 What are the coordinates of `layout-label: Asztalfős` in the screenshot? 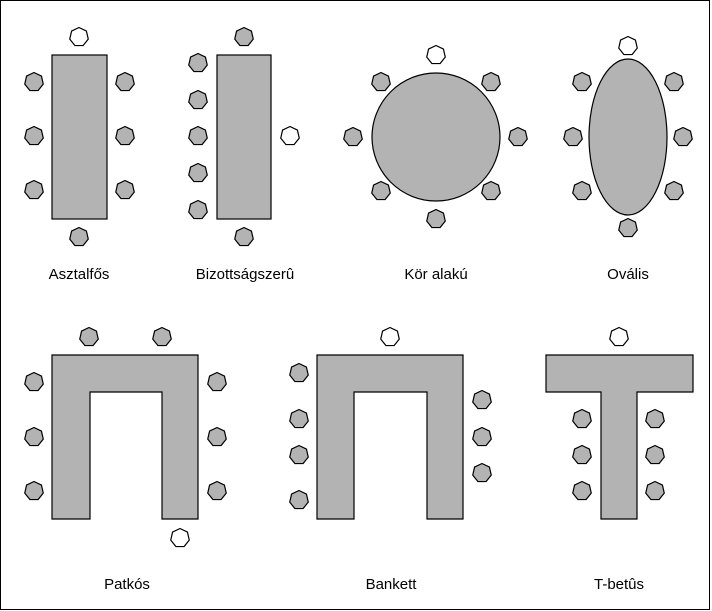 It's located at (79, 274).